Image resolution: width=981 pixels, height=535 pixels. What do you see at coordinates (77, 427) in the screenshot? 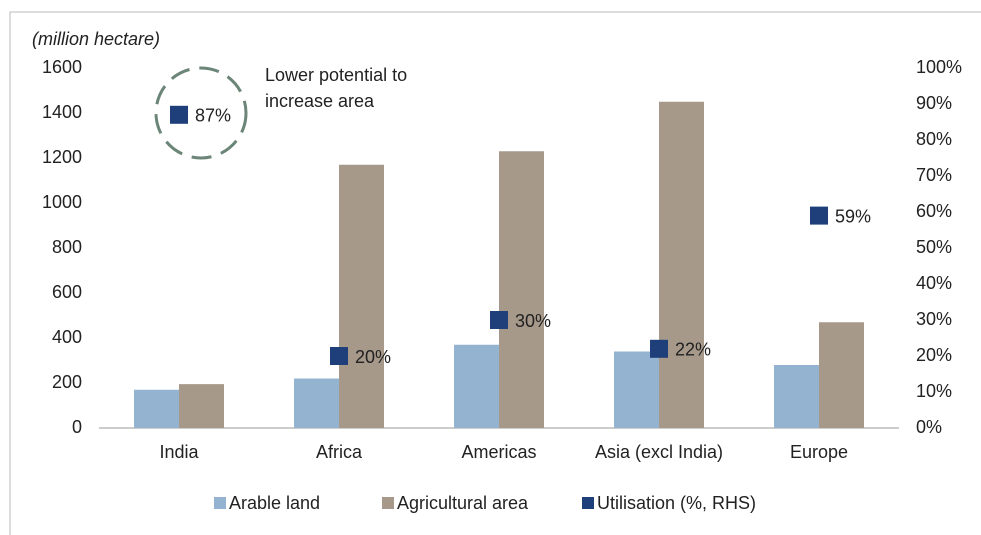
I see `y-tick-label: 0` at bounding box center [77, 427].